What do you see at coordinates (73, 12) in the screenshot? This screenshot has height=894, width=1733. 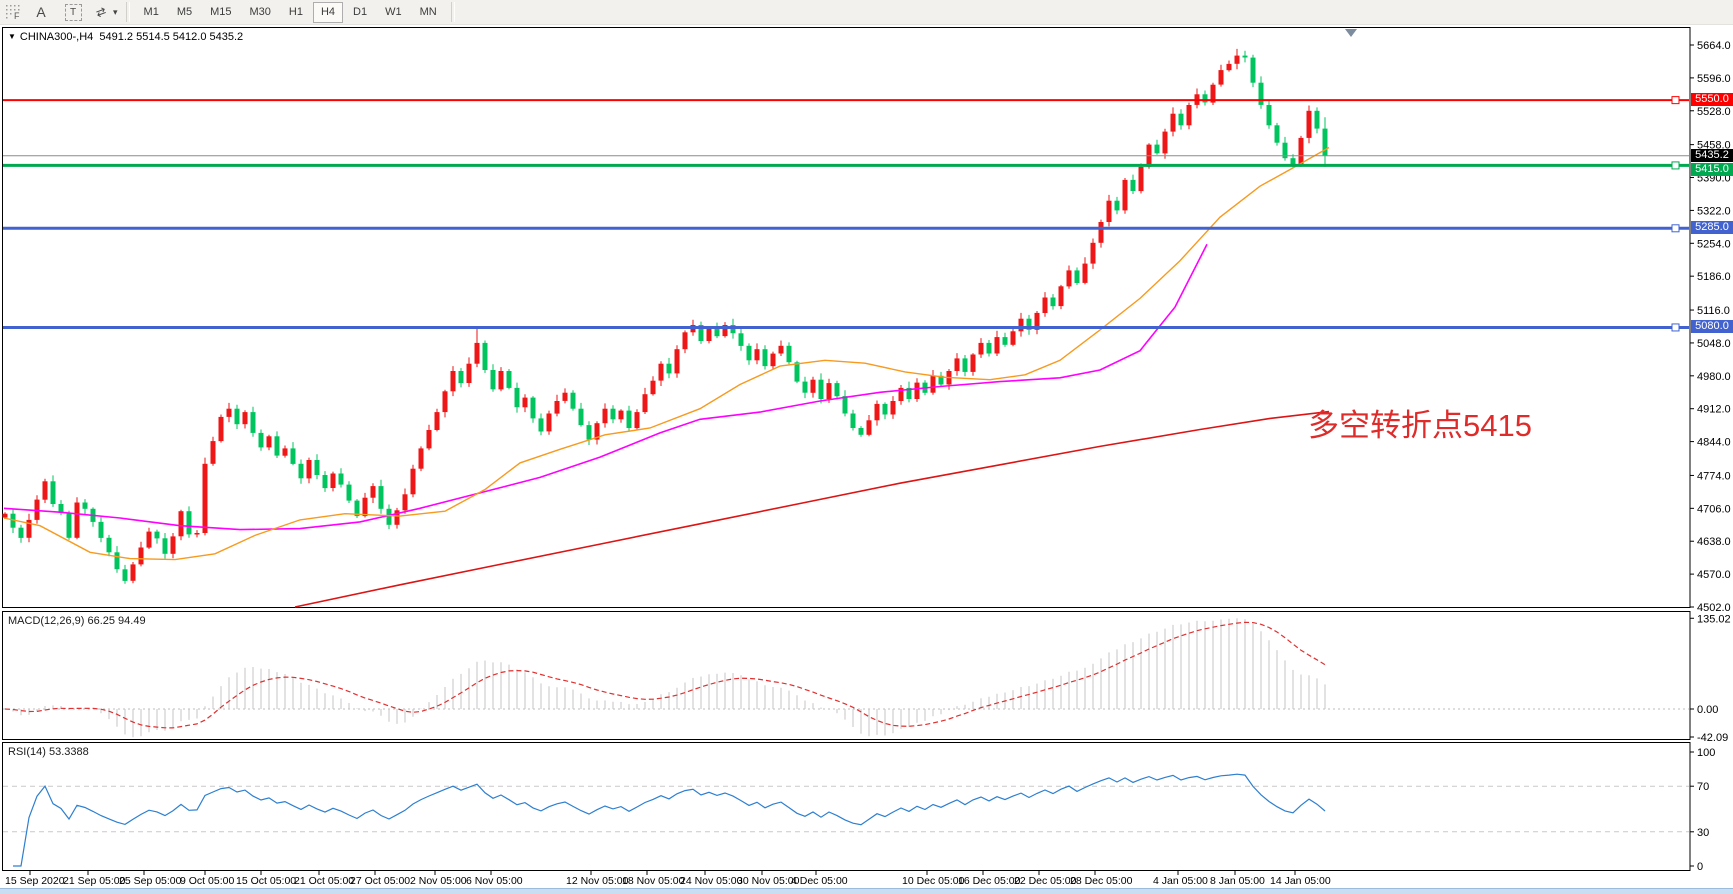 I see `textbox-t-icon: T` at bounding box center [73, 12].